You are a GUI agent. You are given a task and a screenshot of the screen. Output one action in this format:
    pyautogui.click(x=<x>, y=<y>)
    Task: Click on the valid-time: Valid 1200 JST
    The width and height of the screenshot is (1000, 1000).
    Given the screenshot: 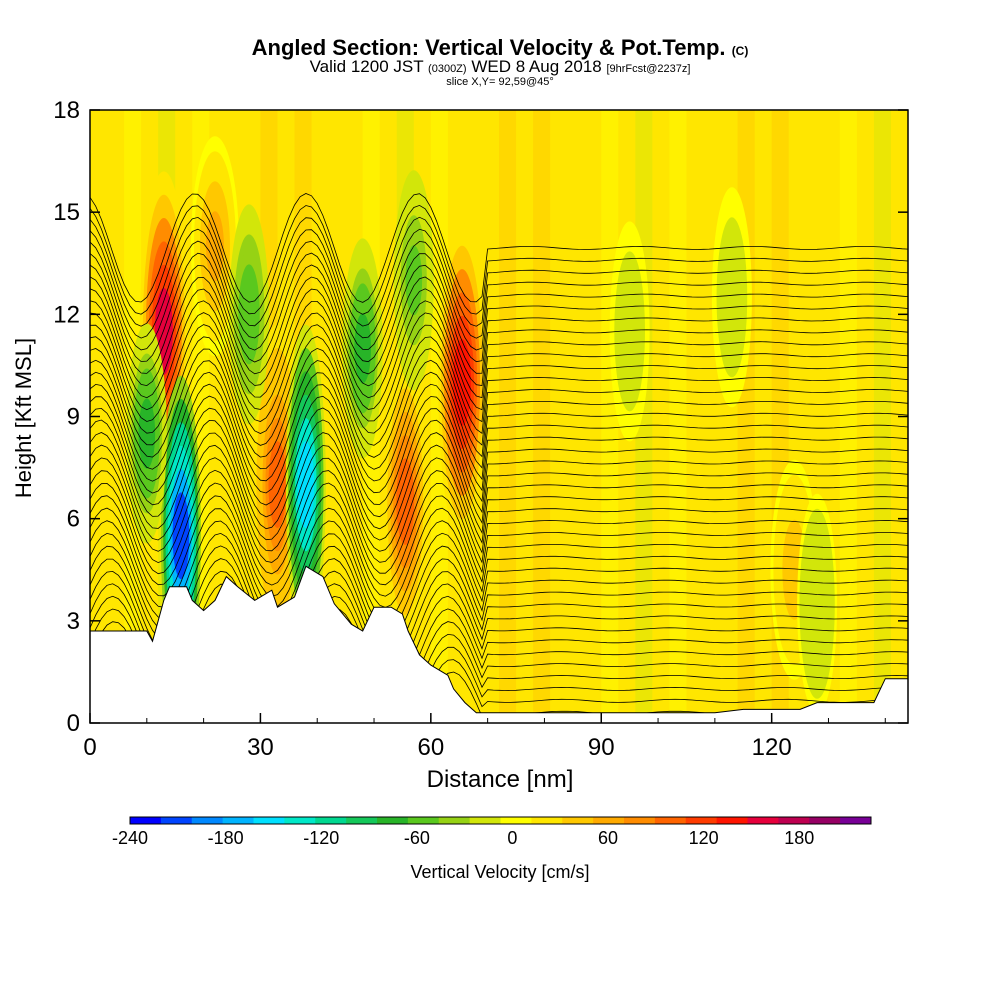 What is the action you would take?
    pyautogui.click(x=366, y=66)
    